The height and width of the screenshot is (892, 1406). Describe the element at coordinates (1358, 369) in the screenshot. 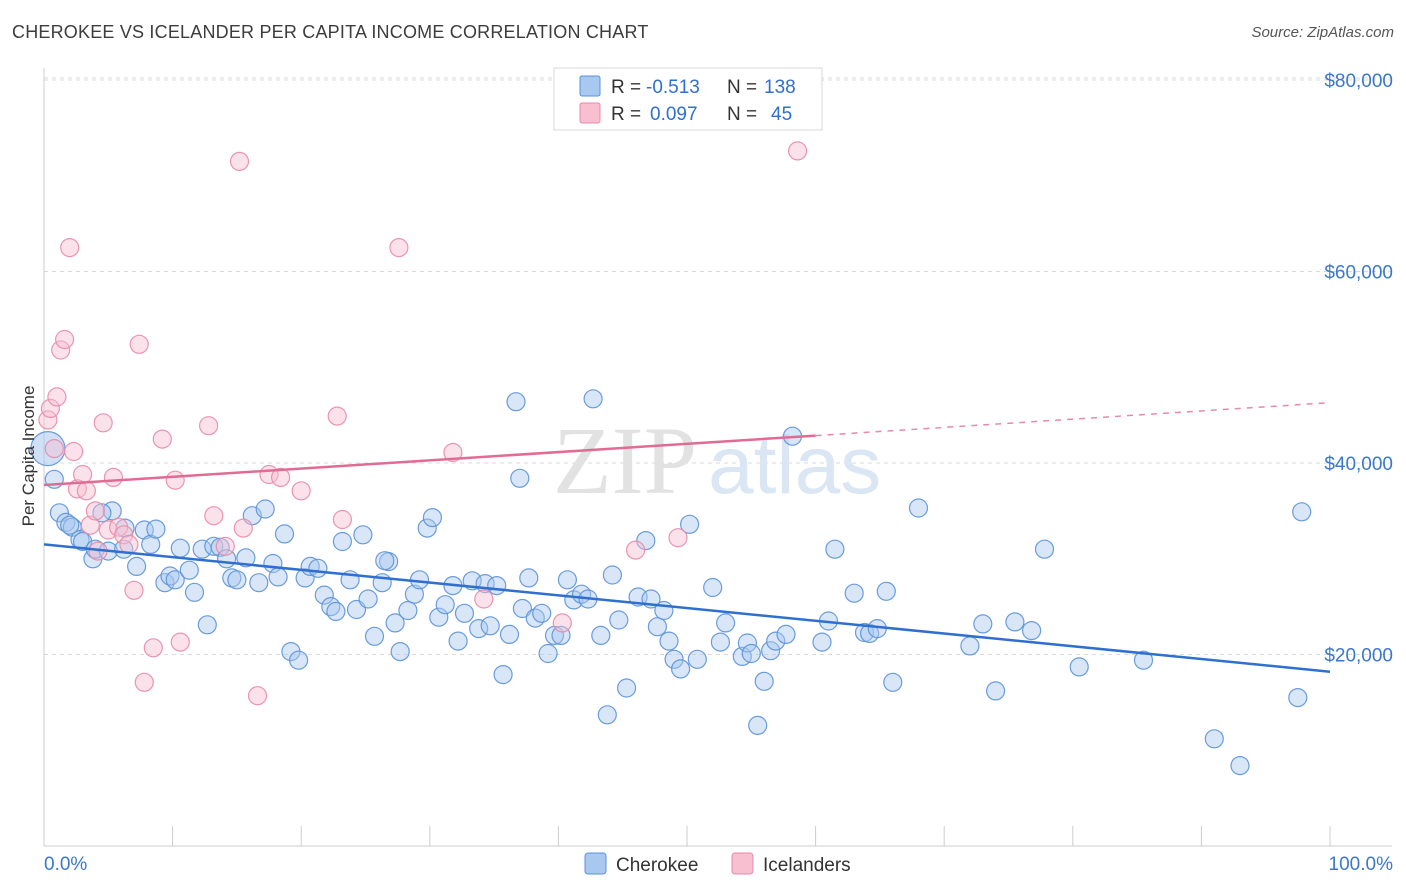

I see `y-tick-labels: $20,000 $40,000 $60,000 $80,000` at that location.